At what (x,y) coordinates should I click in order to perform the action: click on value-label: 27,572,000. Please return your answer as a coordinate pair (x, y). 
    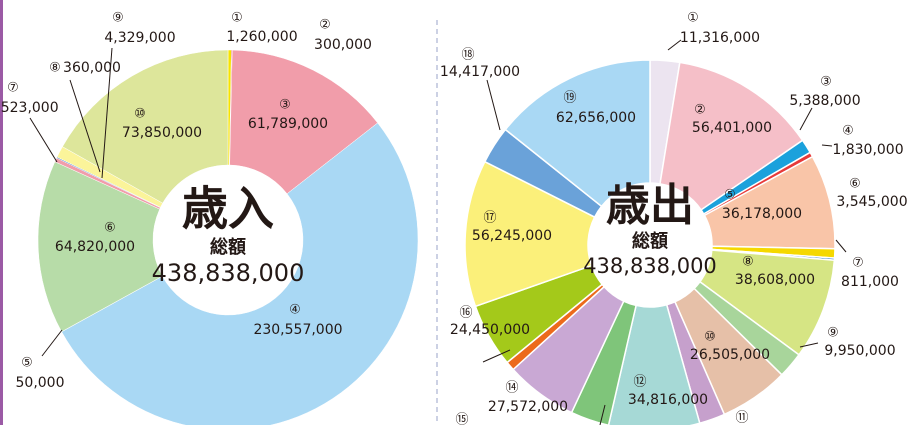
    Looking at the image, I should click on (528, 407).